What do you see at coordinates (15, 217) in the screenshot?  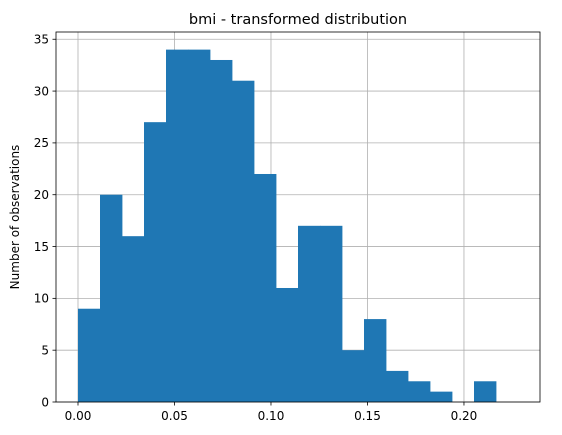 I see `y-axis-label: Number of observations` at bounding box center [15, 217].